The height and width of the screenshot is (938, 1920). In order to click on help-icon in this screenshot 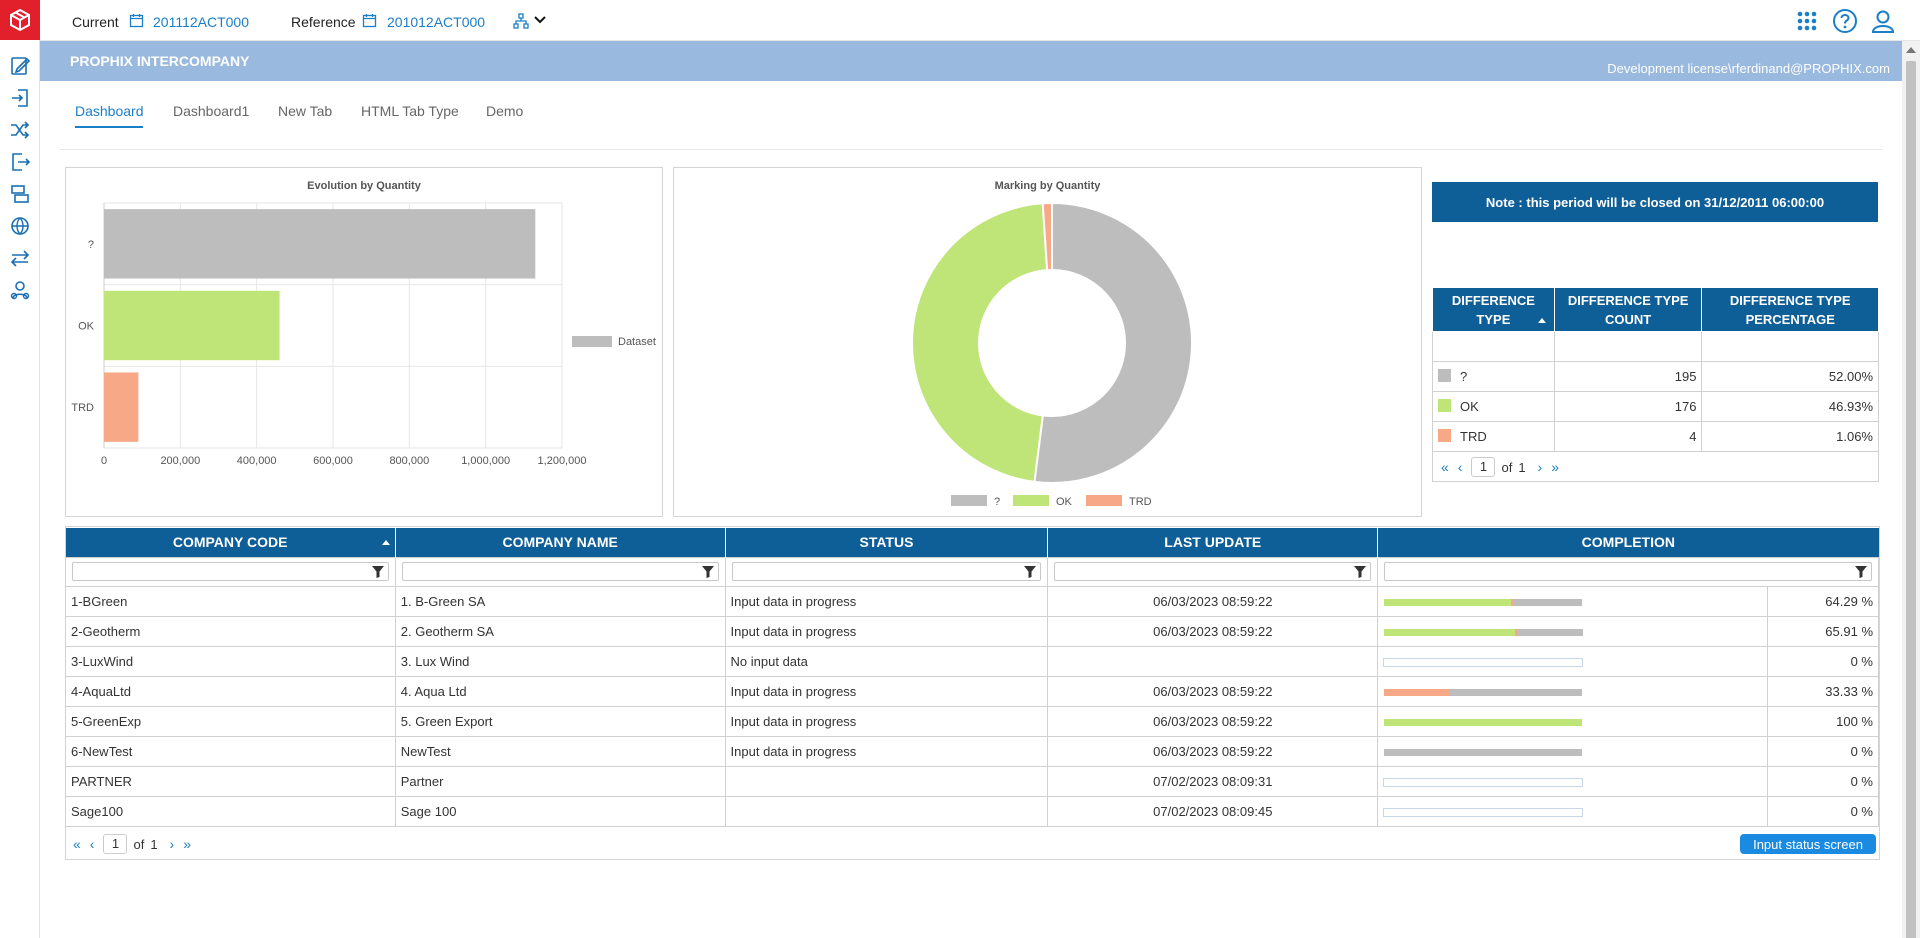, I will do `click(1845, 21)`.